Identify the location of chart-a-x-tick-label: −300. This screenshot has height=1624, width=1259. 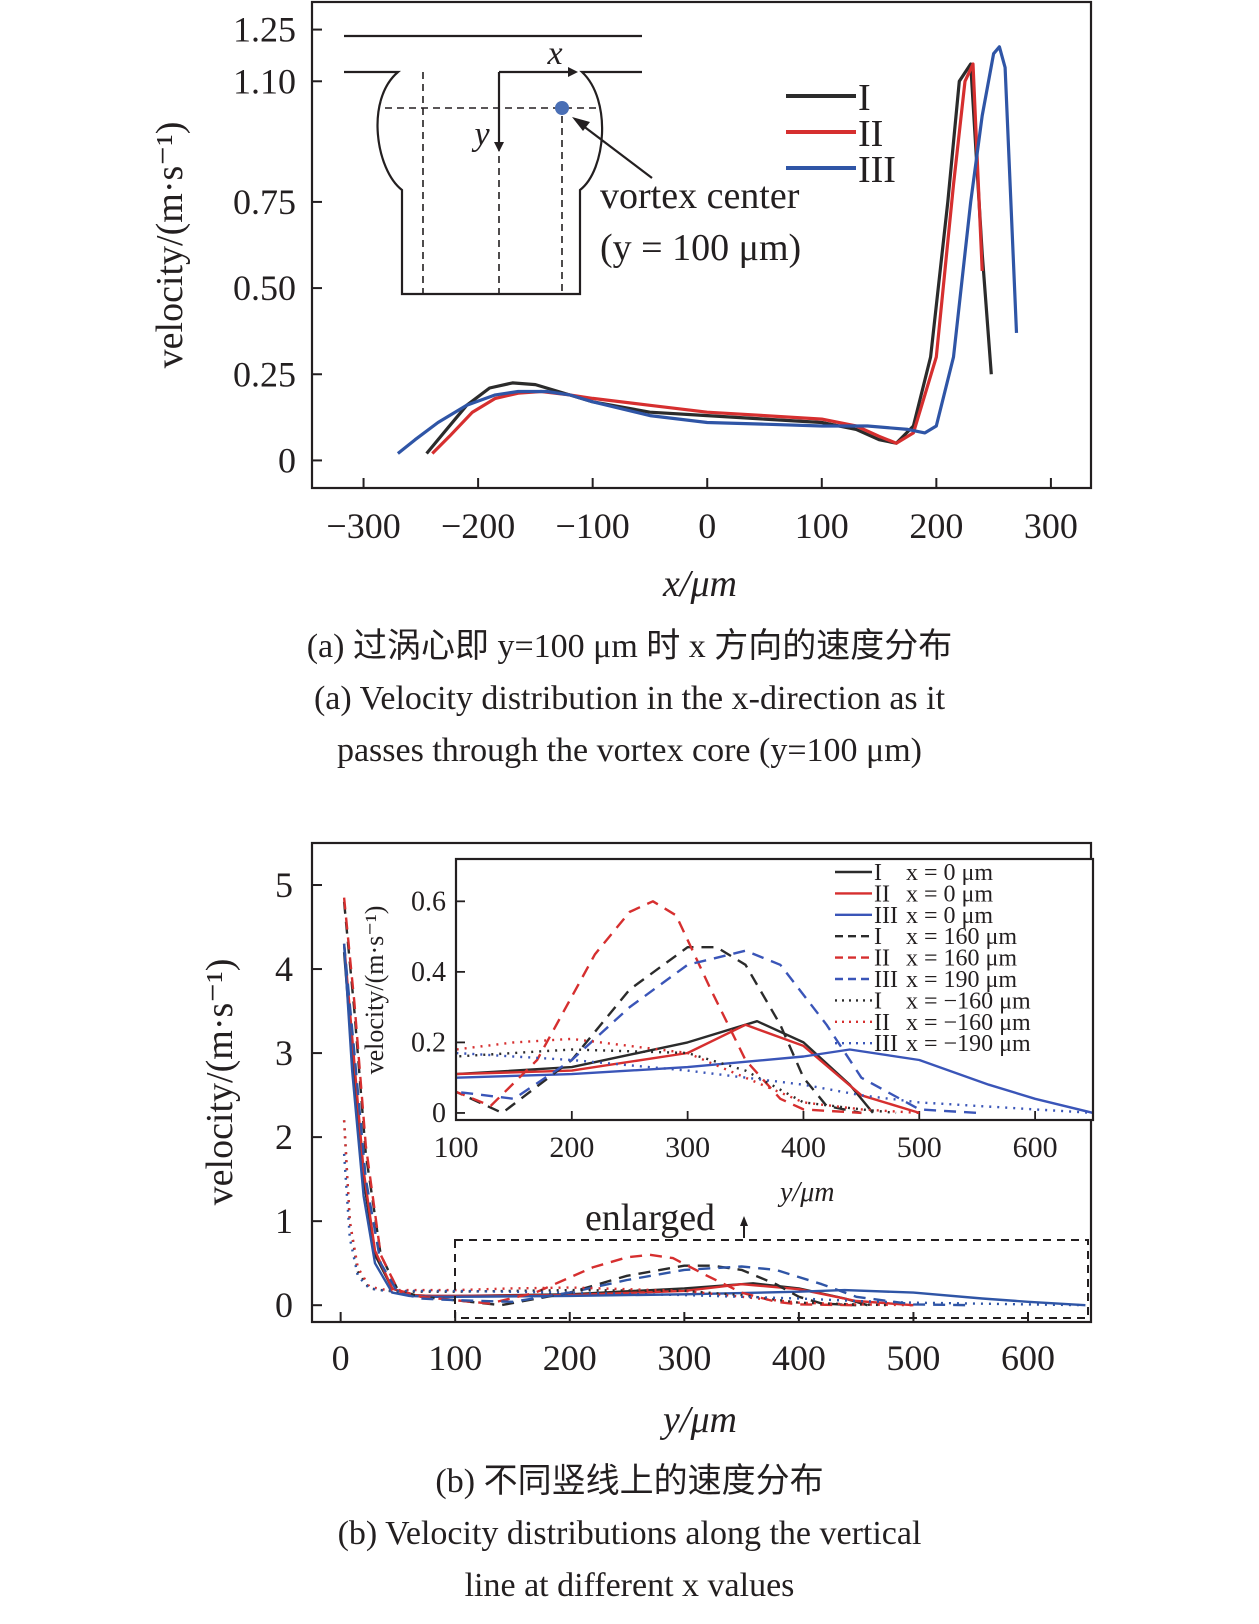
(363, 526).